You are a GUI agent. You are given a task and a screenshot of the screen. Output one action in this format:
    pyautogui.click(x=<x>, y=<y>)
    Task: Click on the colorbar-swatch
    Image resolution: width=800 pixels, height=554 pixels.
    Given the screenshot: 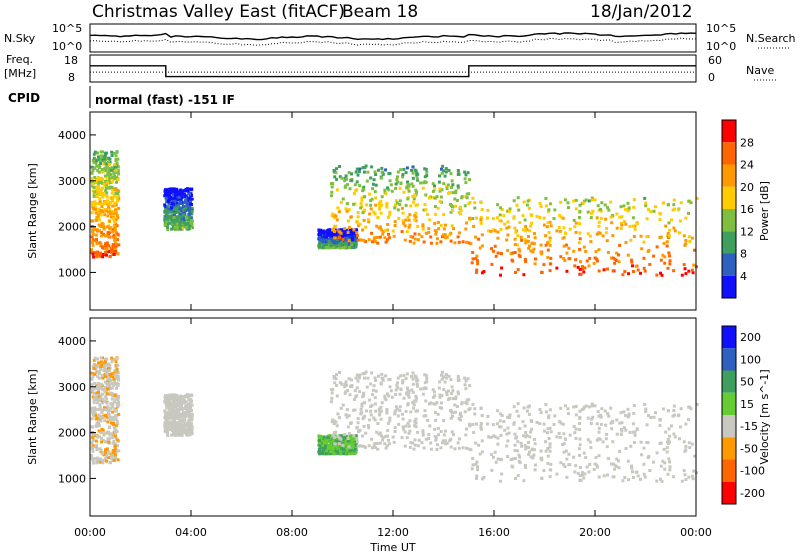 What is the action you would take?
    pyautogui.click(x=729, y=264)
    